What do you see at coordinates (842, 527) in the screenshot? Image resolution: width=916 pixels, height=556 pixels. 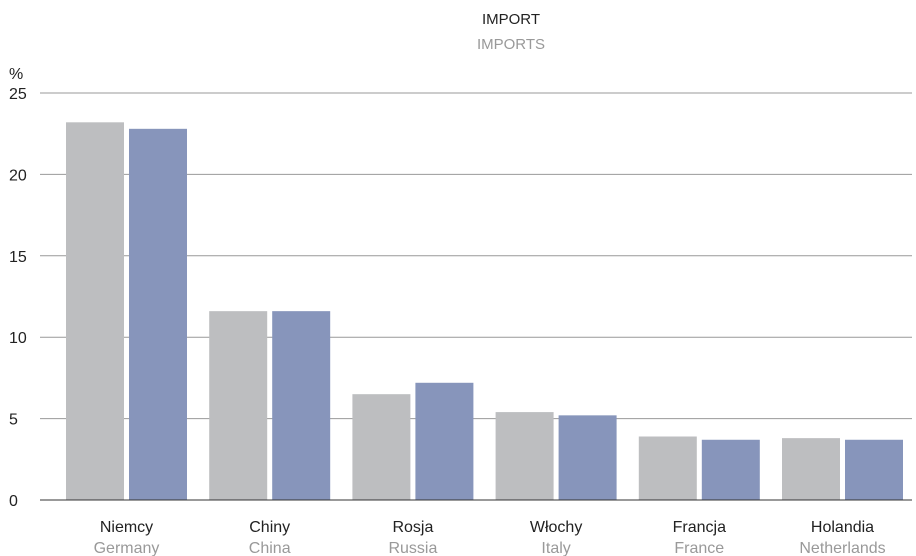 I see `category-label-pl: Holandia` at bounding box center [842, 527].